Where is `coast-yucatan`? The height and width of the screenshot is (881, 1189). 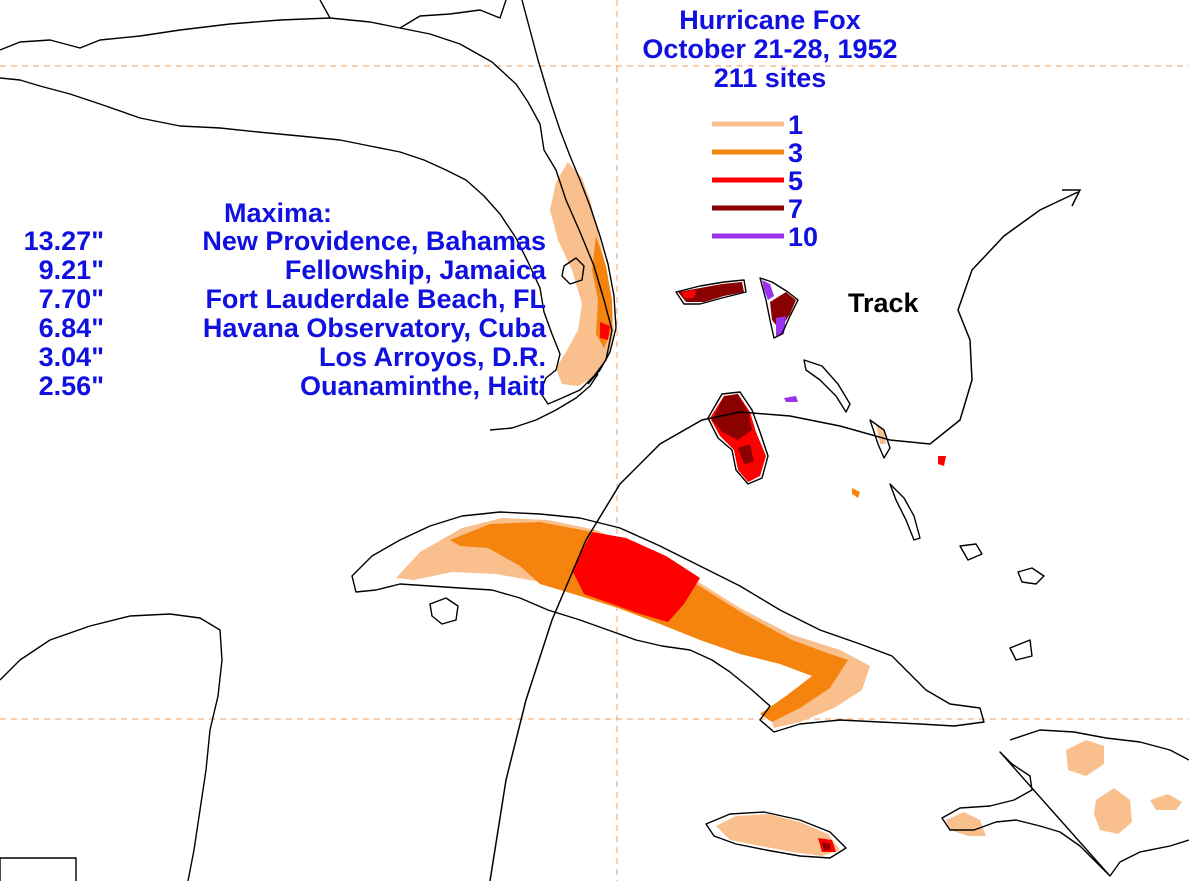 coast-yucatan is located at coordinates (111, 747).